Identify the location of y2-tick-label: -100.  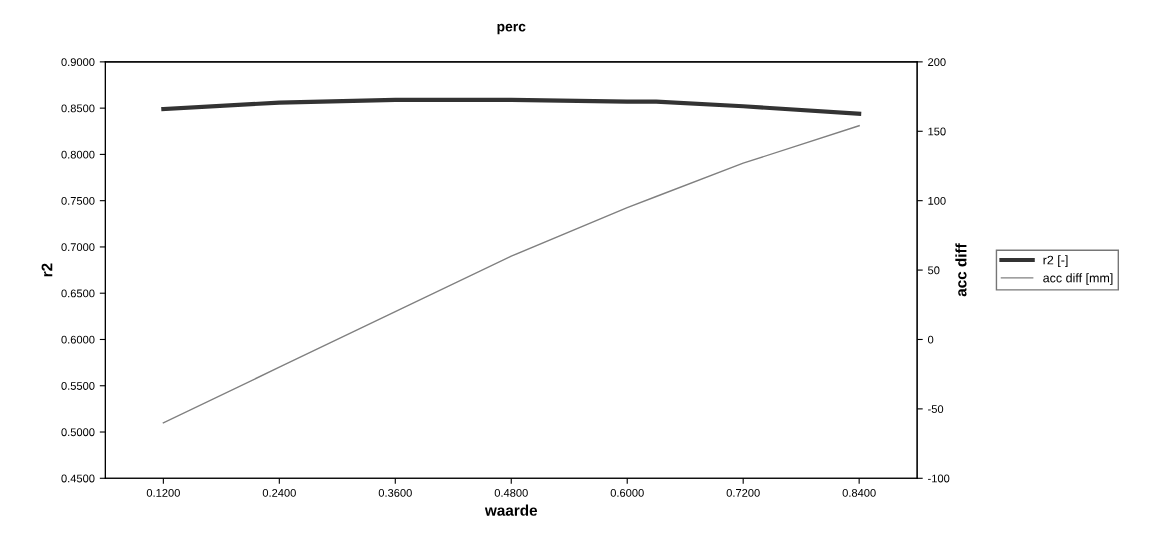
(939, 478).